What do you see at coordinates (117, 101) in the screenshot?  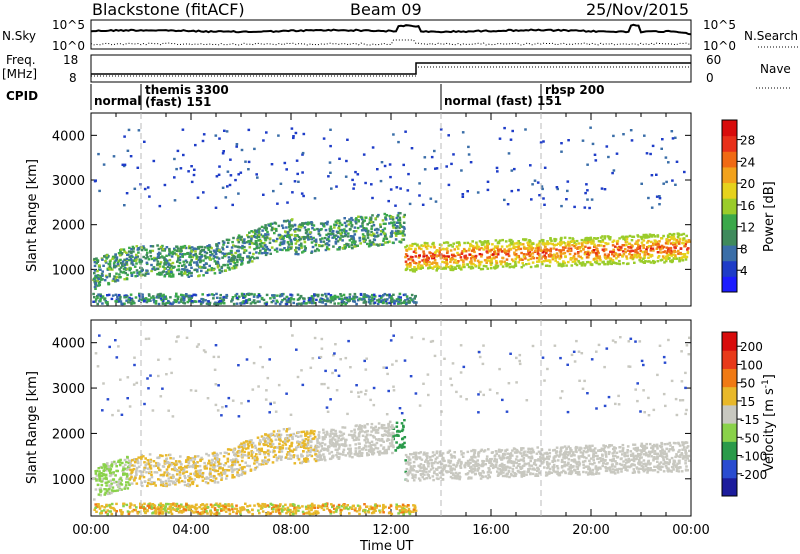 I see `cpid-segment-0: normal` at bounding box center [117, 101].